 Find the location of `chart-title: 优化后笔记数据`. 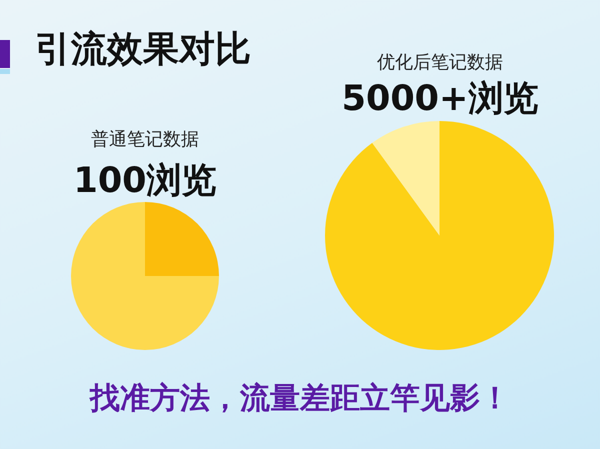

chart-title: 优化后笔记数据 is located at coordinates (440, 63).